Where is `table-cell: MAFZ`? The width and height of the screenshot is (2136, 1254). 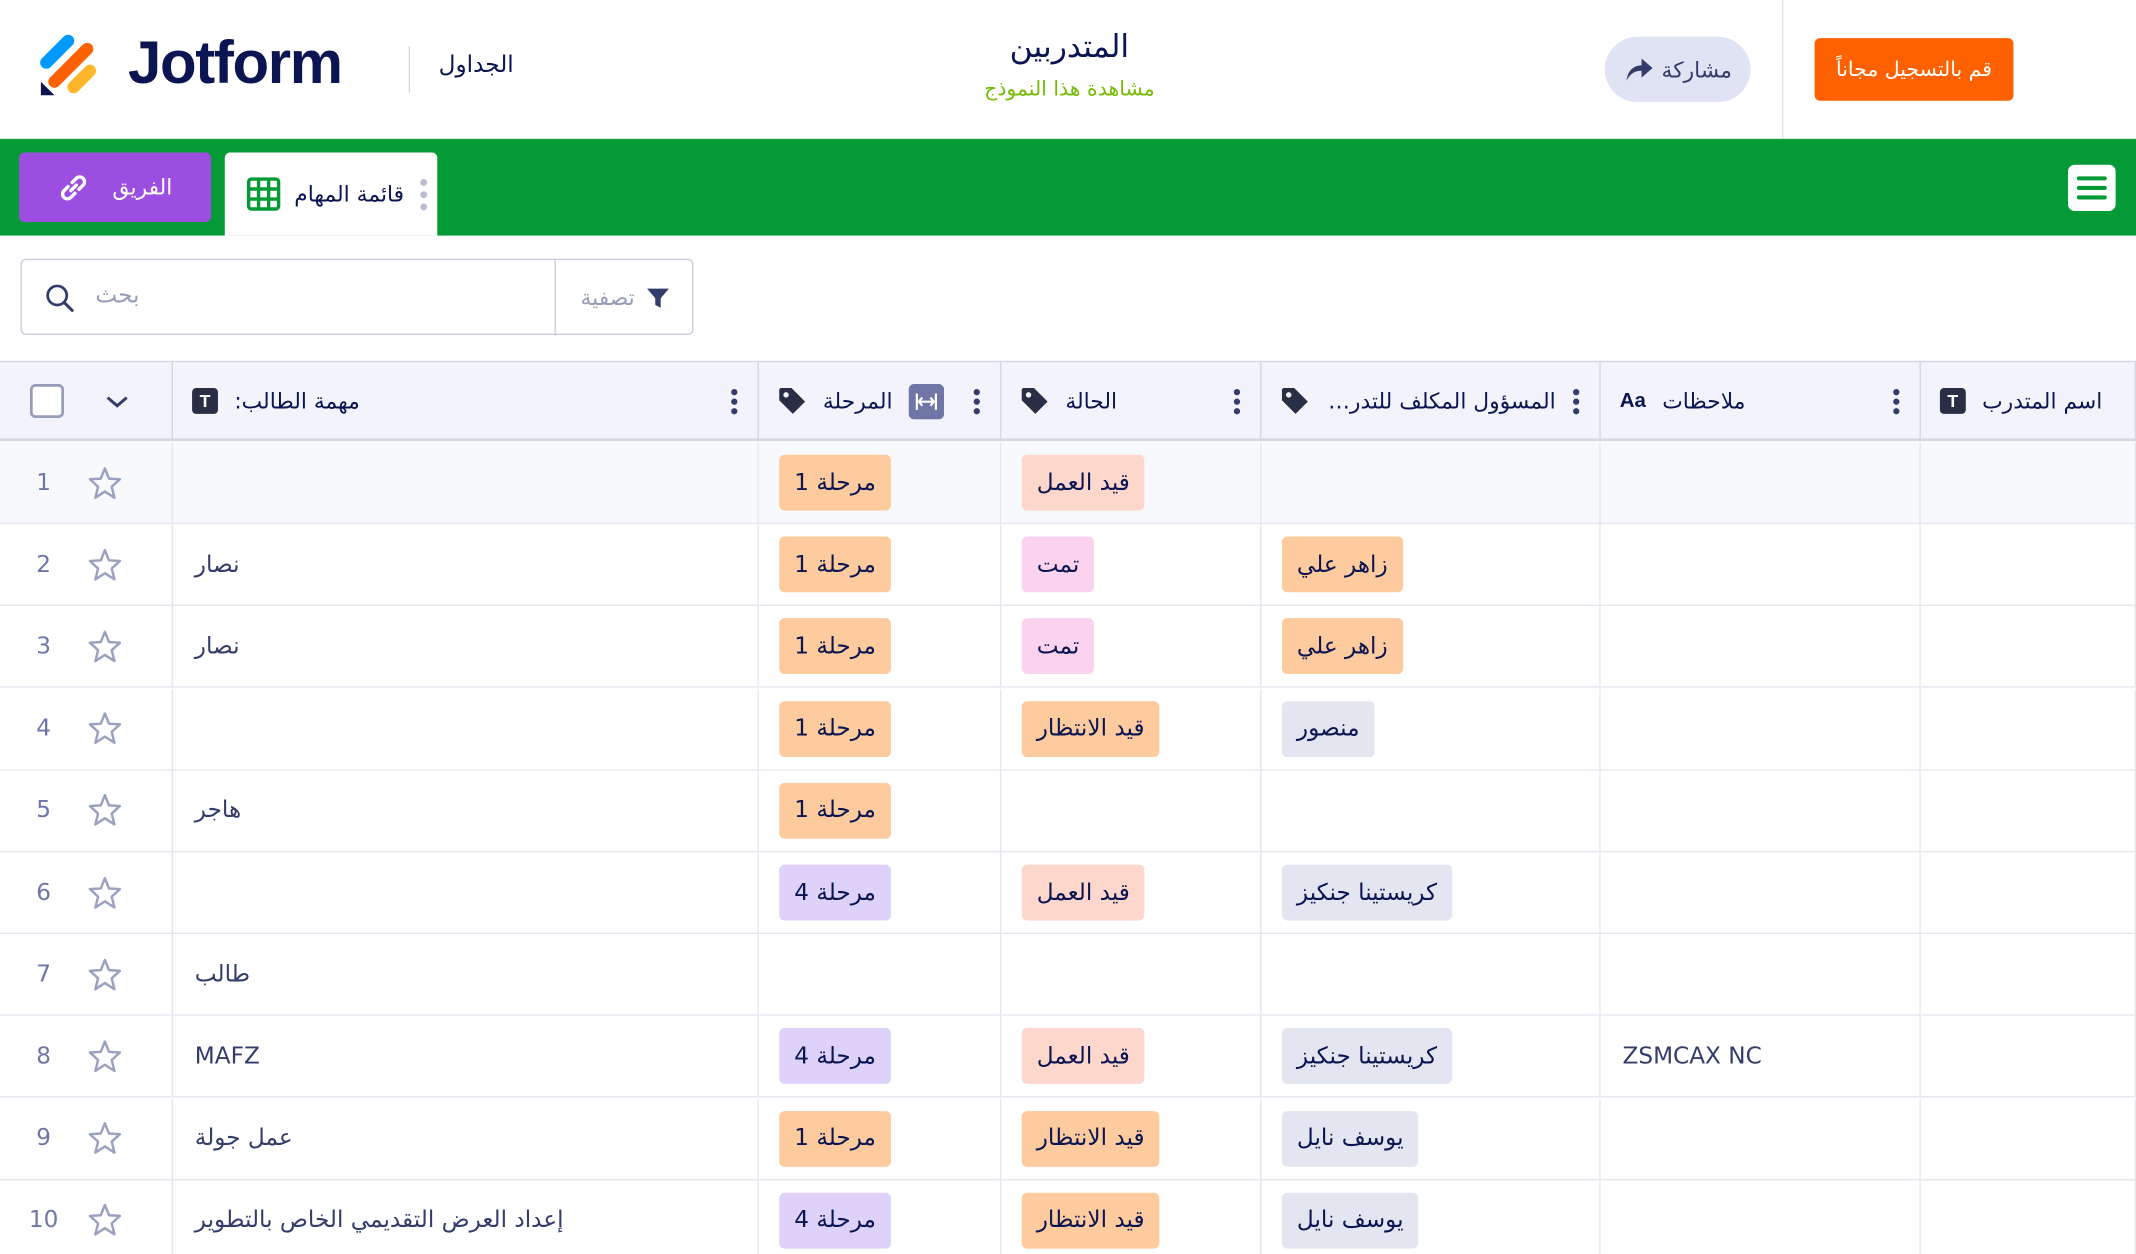 table-cell: MAFZ is located at coordinates (466, 1057).